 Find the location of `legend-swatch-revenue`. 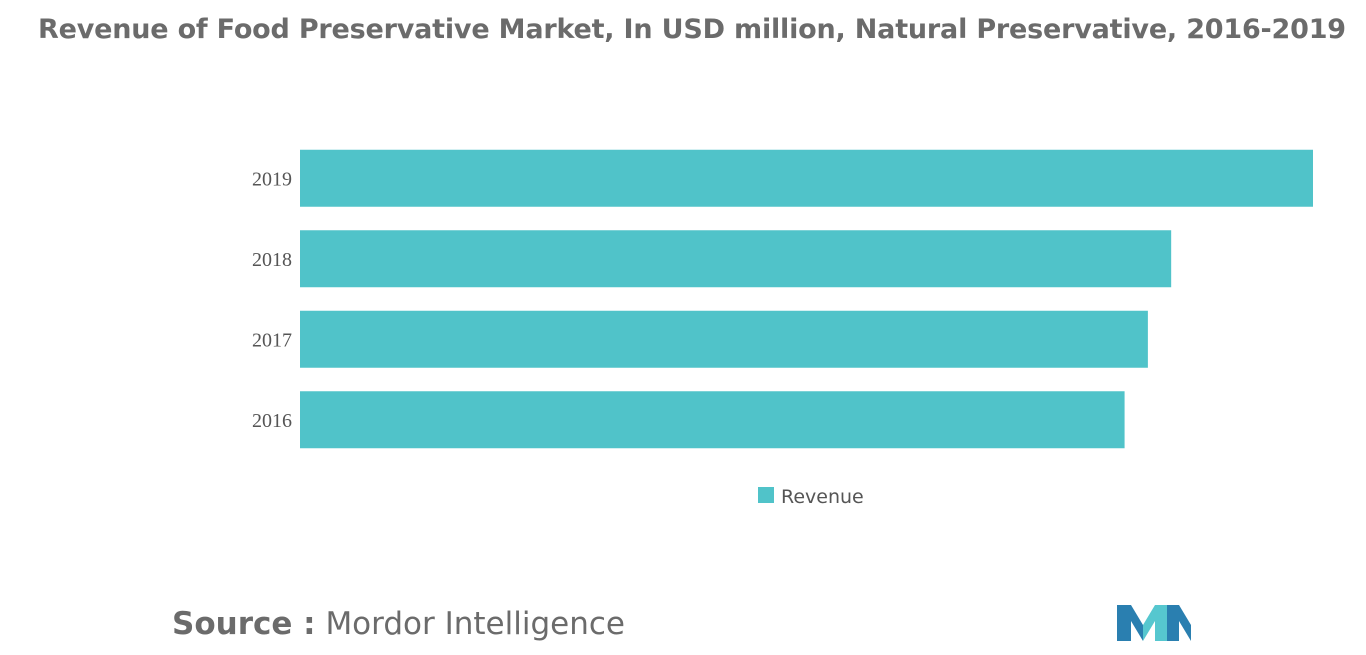

legend-swatch-revenue is located at coordinates (766, 495).